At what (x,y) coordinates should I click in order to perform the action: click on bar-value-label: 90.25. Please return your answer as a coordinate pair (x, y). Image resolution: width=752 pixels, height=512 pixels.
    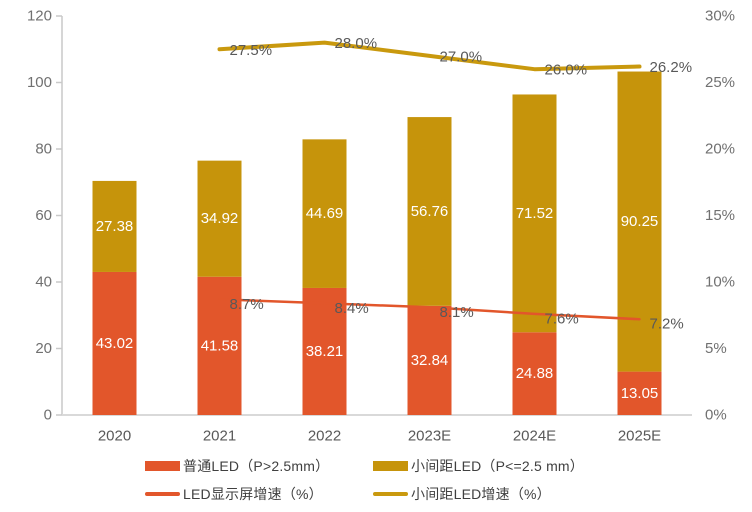
    Looking at the image, I should click on (640, 221).